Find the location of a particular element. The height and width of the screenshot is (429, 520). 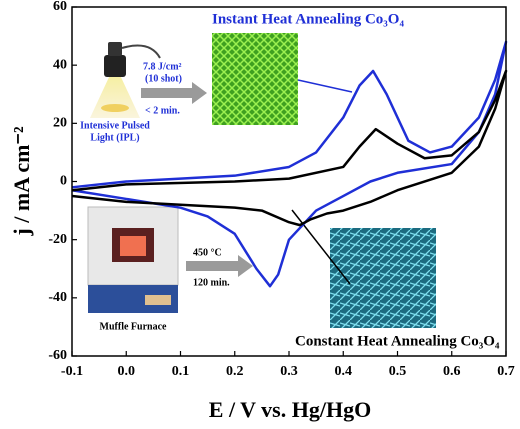

annotation: Muffle Furnace is located at coordinates (133, 326).